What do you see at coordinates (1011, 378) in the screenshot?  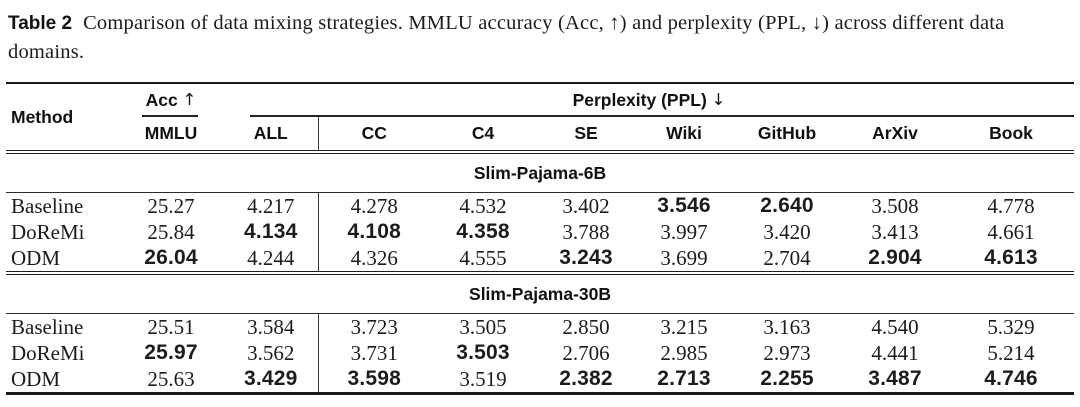 I see `value-cell: 4.746` at bounding box center [1011, 378].